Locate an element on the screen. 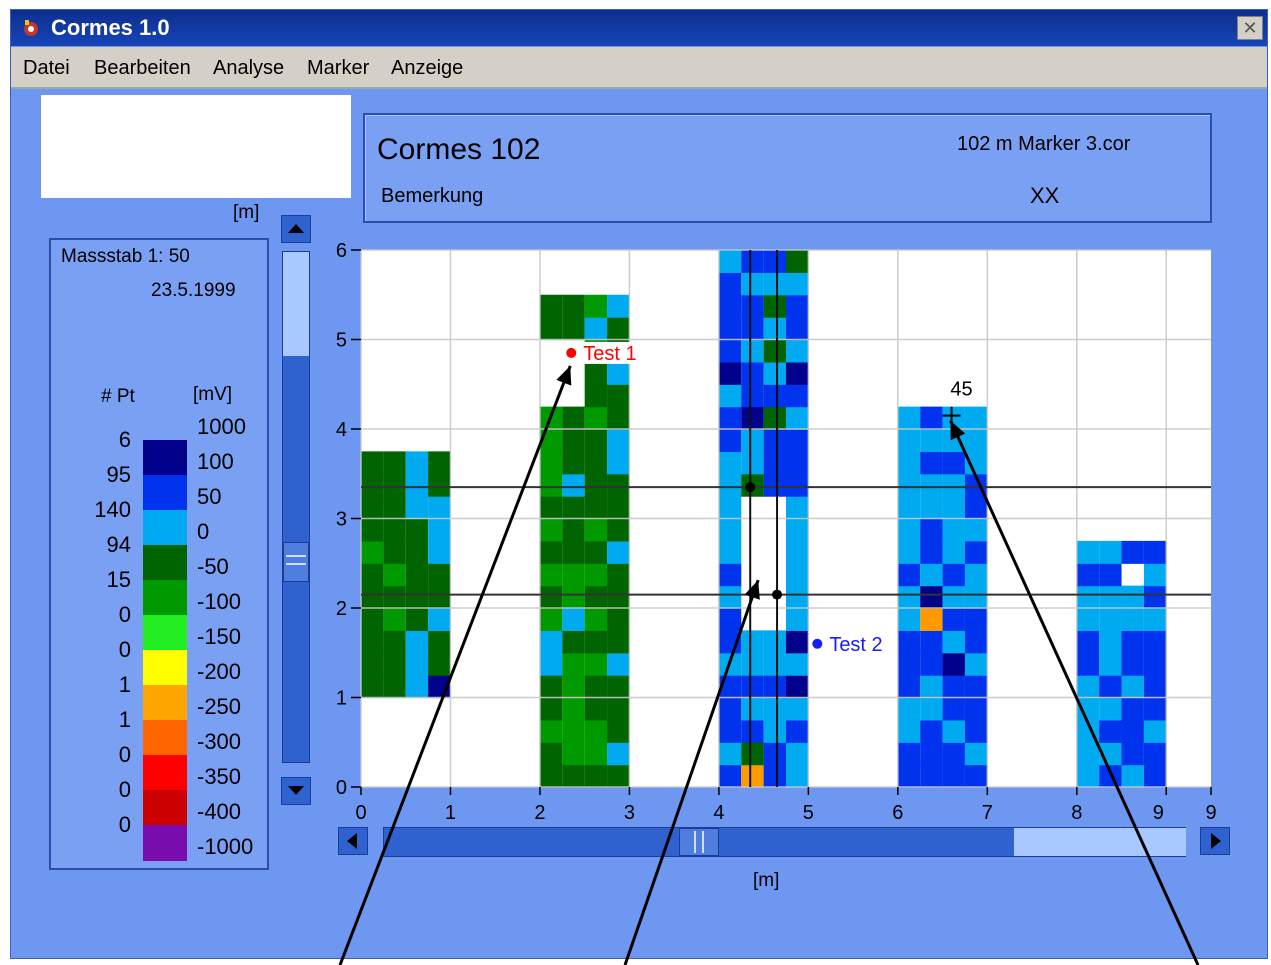  scale-label: Massstab 1: 50 is located at coordinates (125, 256).